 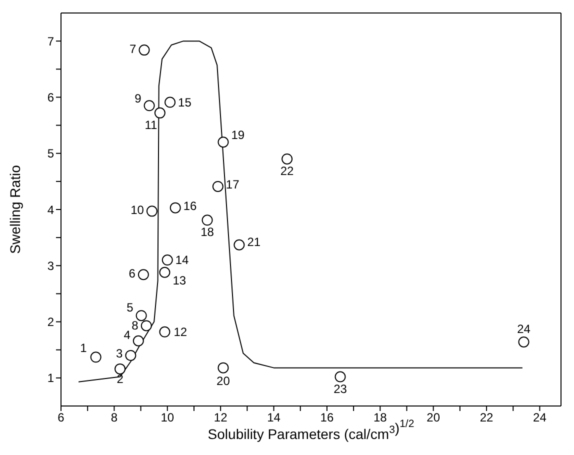 I want to click on annotation: 17, so click(x=233, y=184).